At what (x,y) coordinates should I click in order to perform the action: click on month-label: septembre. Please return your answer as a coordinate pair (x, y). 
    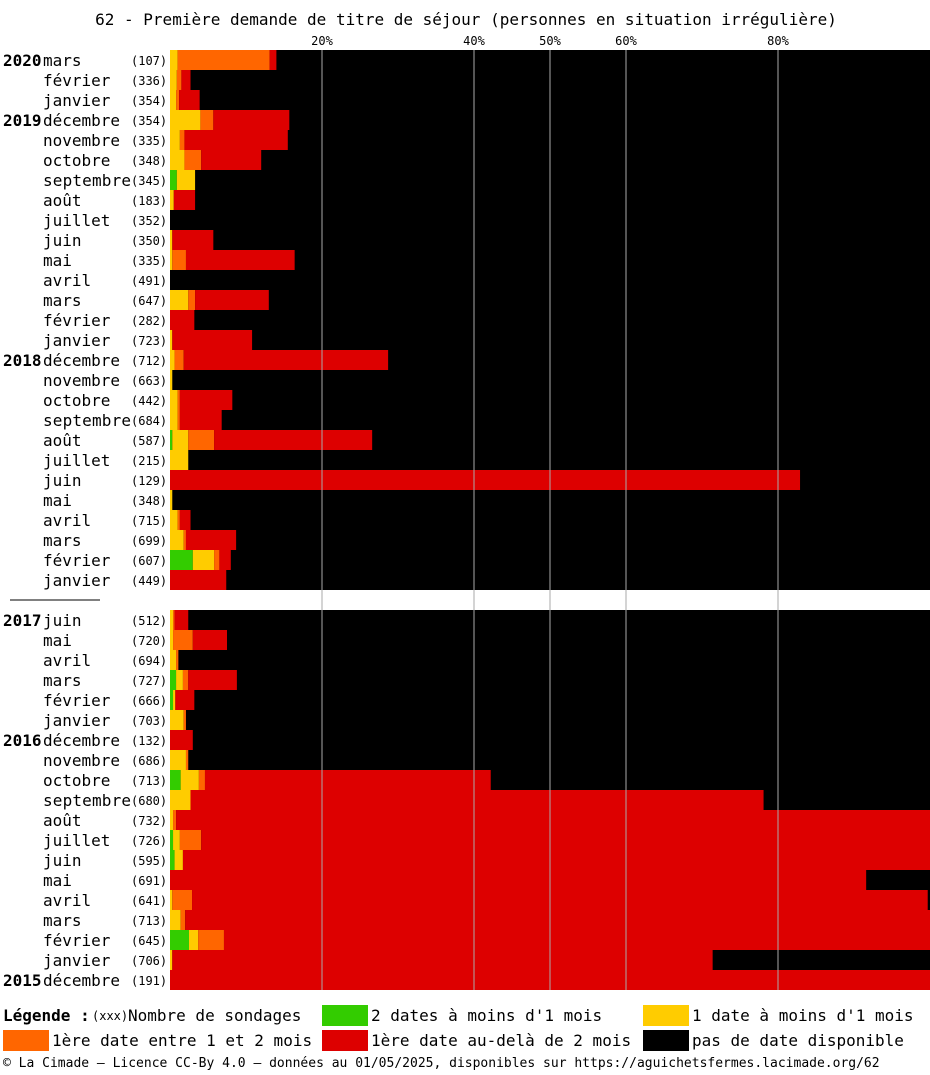
    Looking at the image, I should click on (87, 800).